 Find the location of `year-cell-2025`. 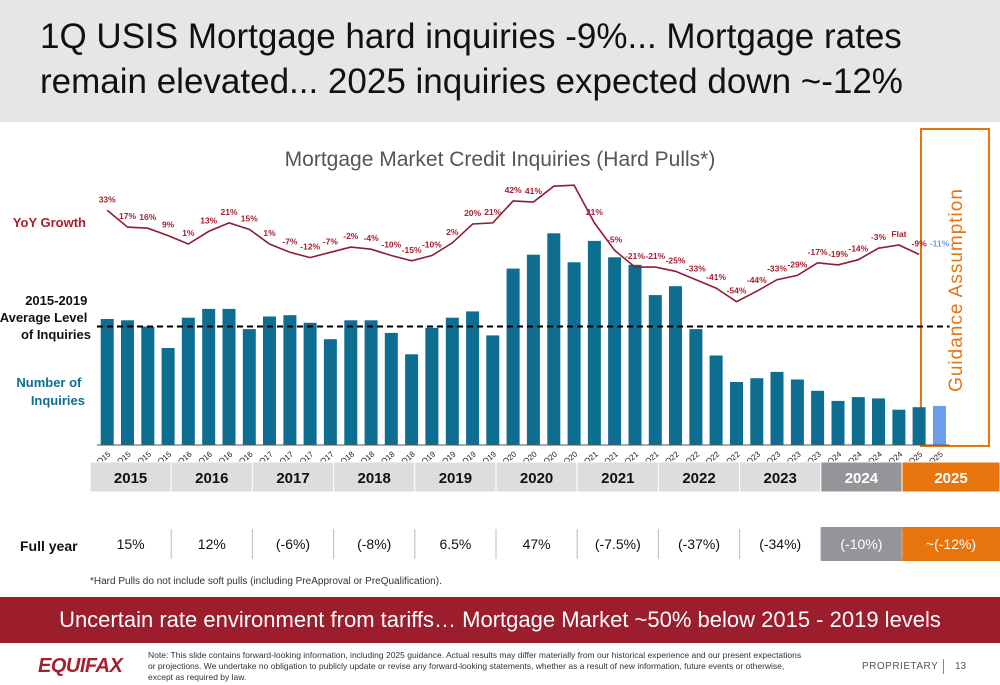

year-cell-2025 is located at coordinates (950, 477).